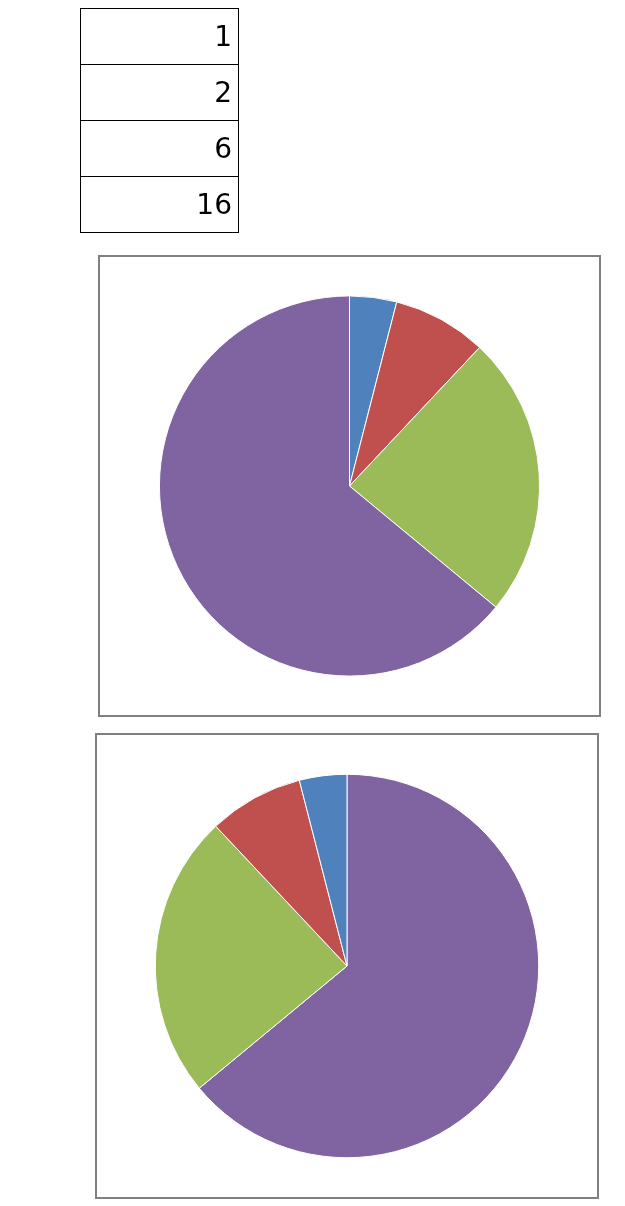 This screenshot has width=625, height=1206. What do you see at coordinates (159, 148) in the screenshot?
I see `text: 6` at bounding box center [159, 148].